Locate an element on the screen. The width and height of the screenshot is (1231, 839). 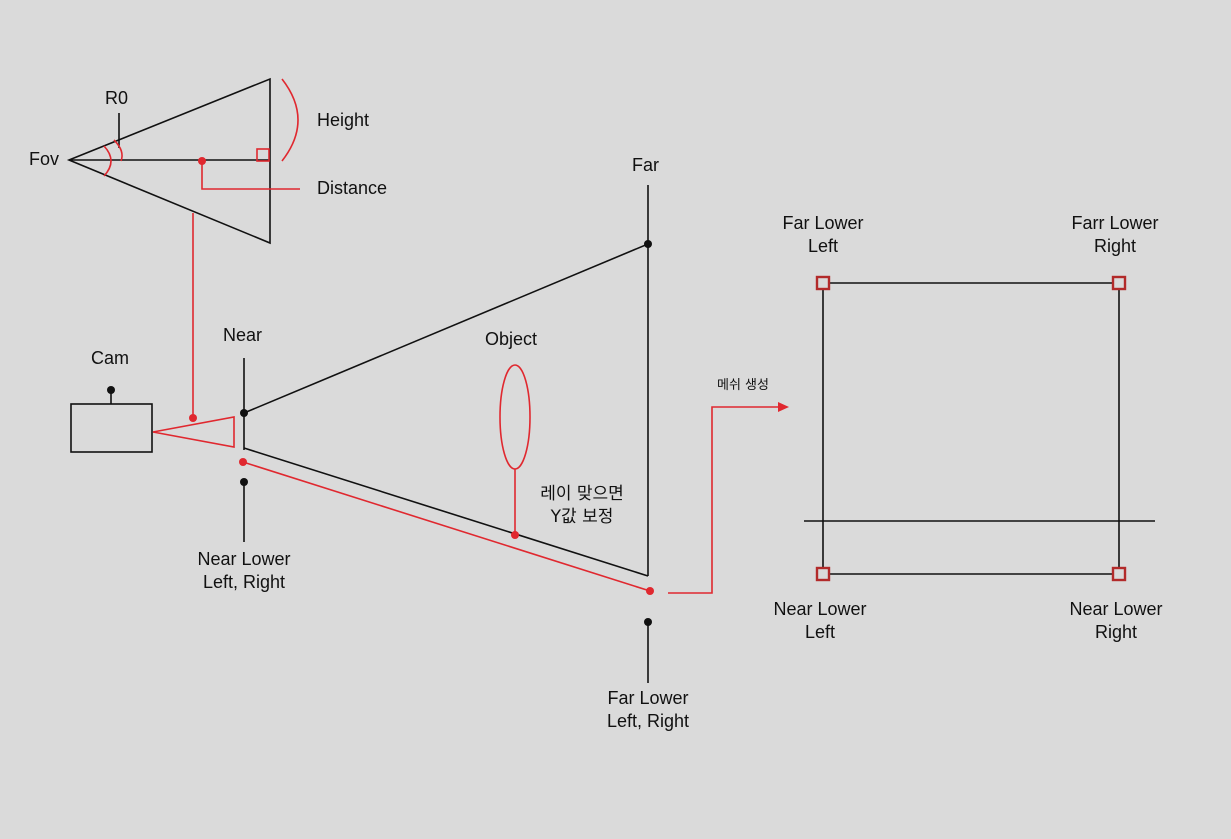
fov-triangle-group is located at coordinates (183, 249).